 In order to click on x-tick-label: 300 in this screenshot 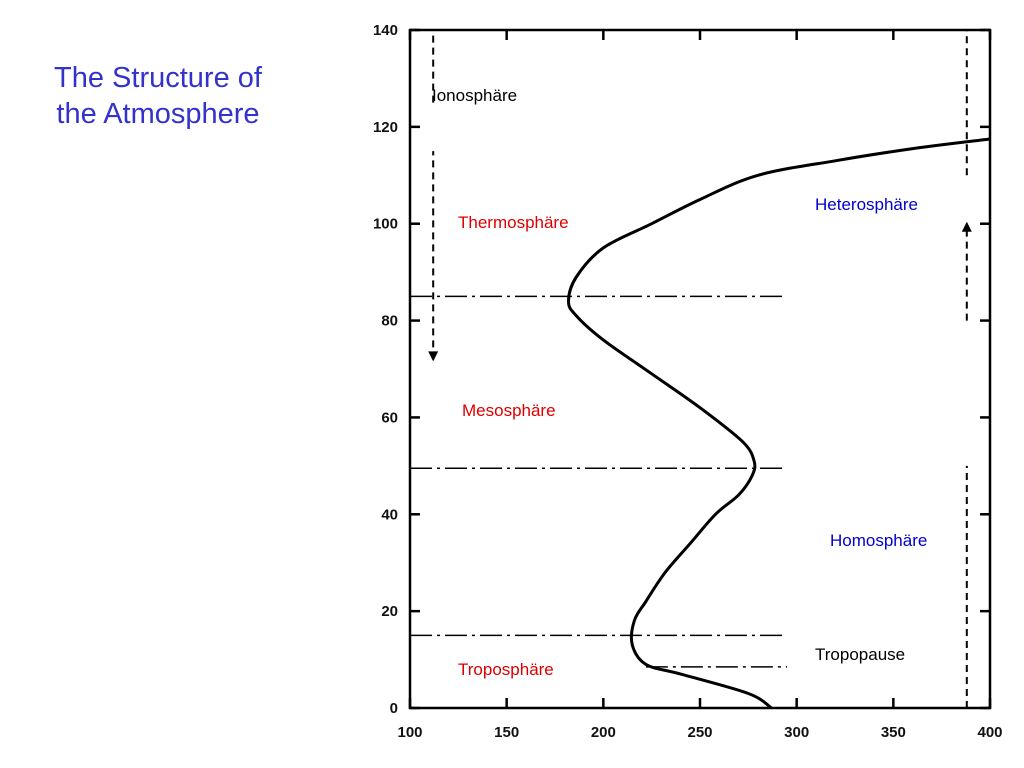, I will do `click(796, 732)`.